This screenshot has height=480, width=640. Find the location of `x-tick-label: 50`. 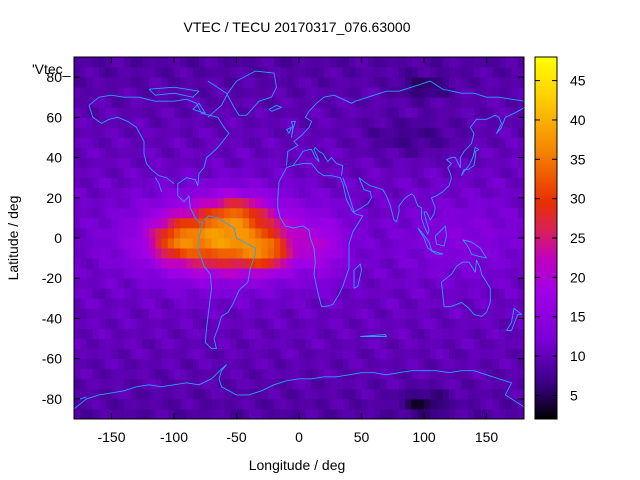

x-tick-label: 50 is located at coordinates (362, 437).